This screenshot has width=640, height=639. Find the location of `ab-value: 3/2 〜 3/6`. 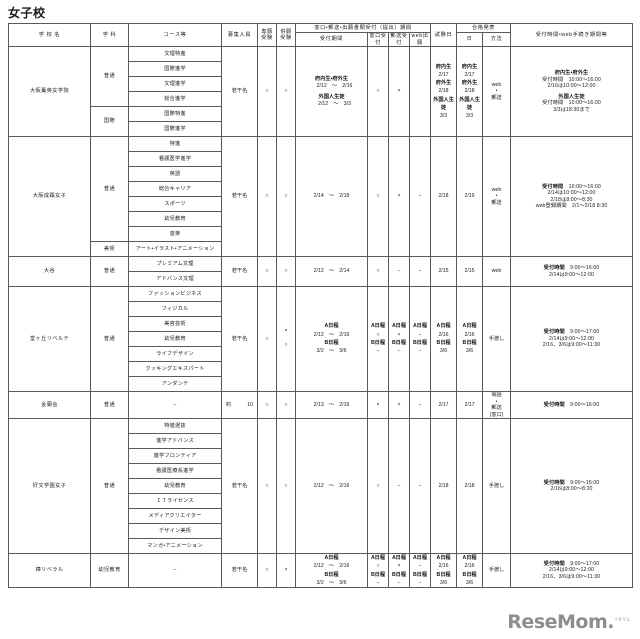

ab-value: 3/2 〜 3/6 is located at coordinates (331, 582).